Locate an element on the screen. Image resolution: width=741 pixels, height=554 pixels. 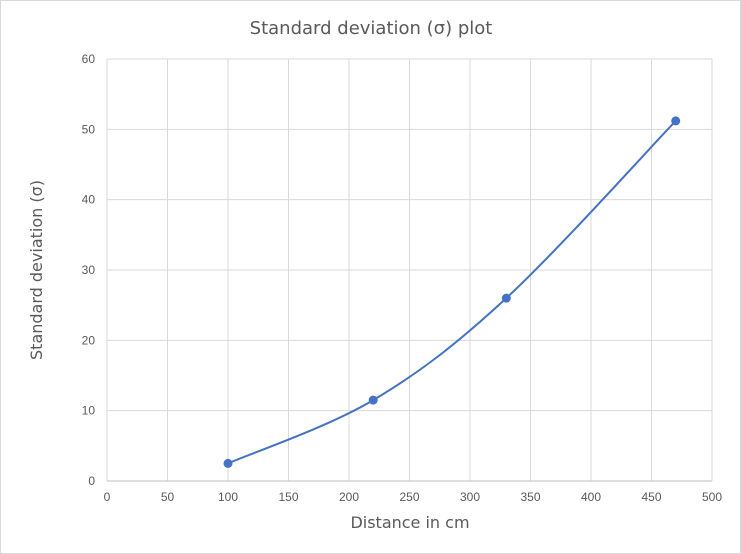
y-tick-label: 50 is located at coordinates (89, 129).